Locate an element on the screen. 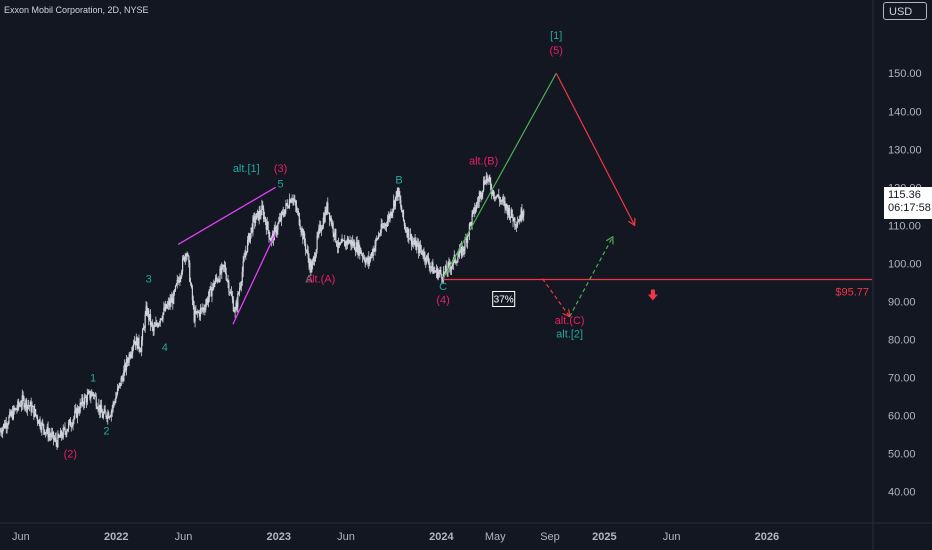 This screenshot has width=932, height=550. time-tick-label: 2022 is located at coordinates (116, 537).